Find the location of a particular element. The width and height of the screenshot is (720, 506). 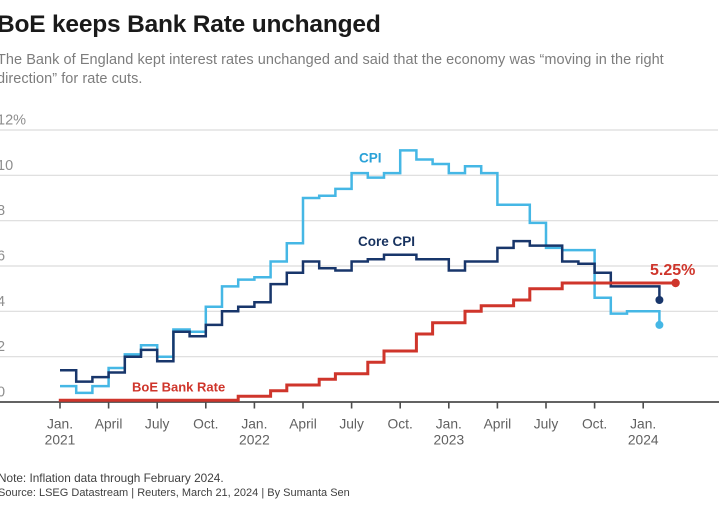

svg-text: 2021 is located at coordinates (60, 440).